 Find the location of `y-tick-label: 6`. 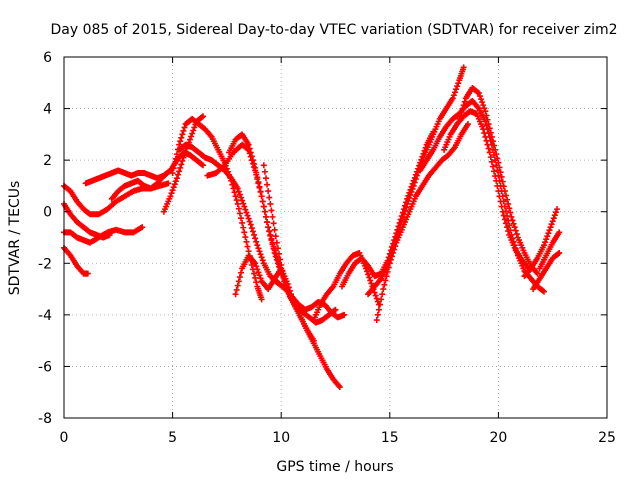

y-tick-label: 6 is located at coordinates (47, 58).